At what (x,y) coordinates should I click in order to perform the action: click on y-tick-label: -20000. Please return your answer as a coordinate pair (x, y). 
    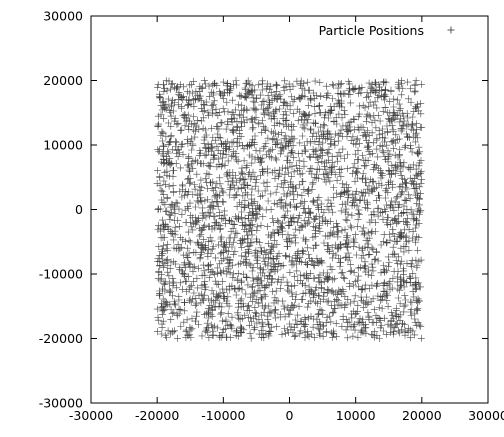
    Looking at the image, I should click on (61, 338).